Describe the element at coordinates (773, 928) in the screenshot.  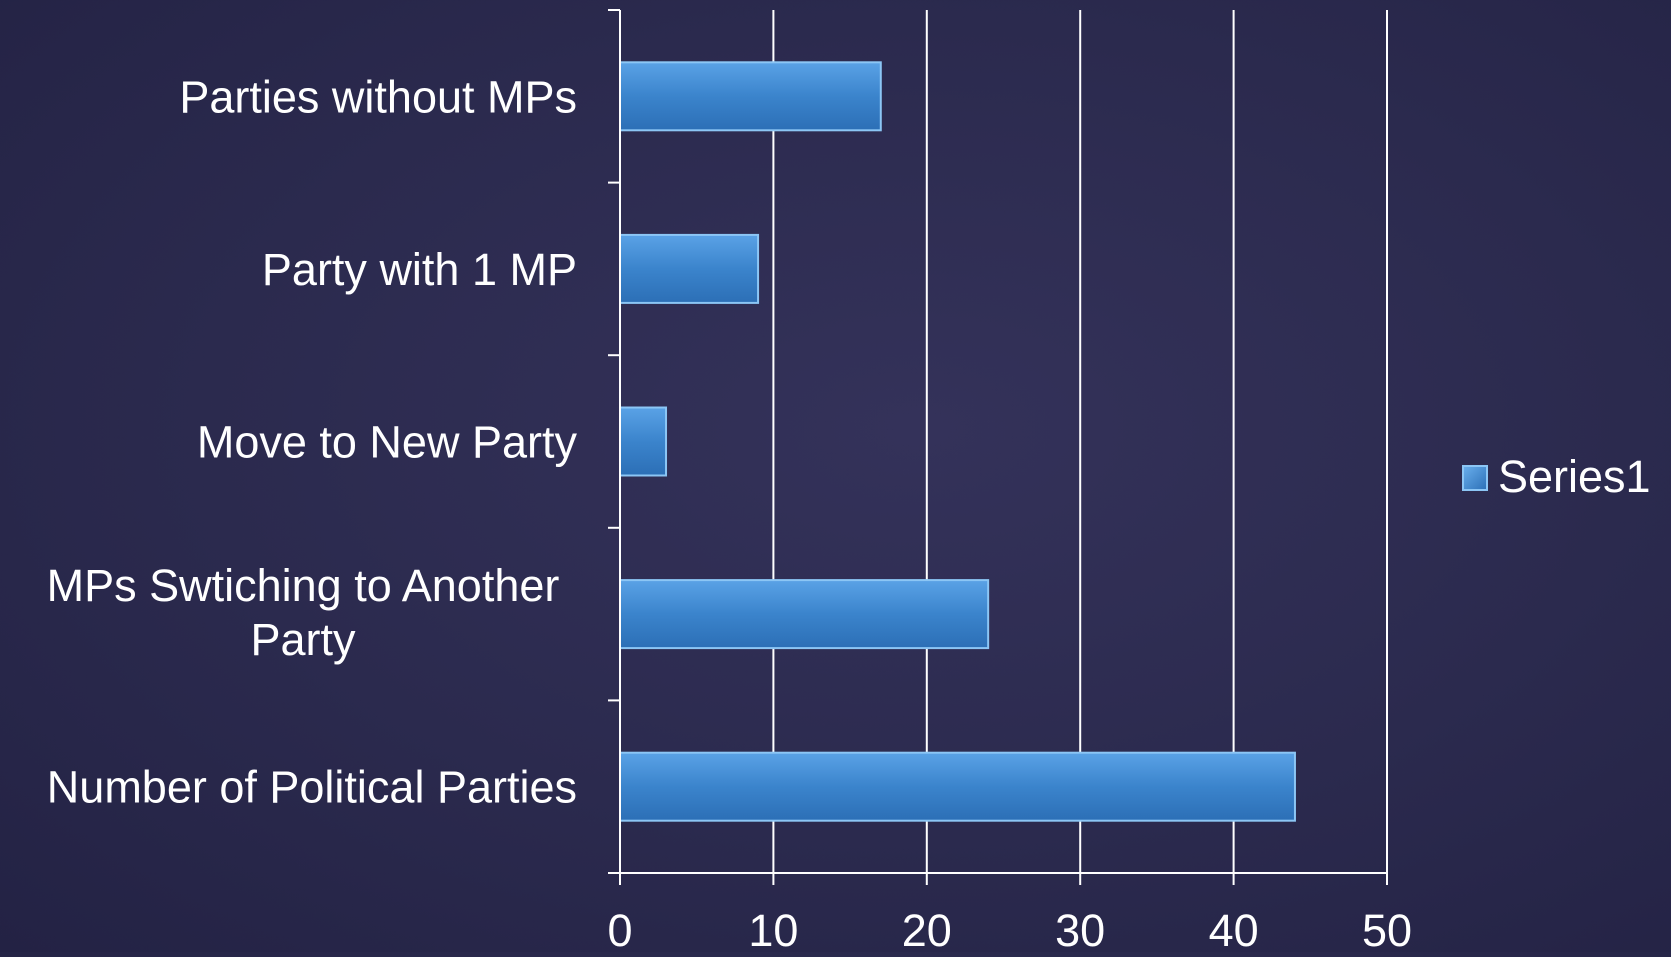
I see `x-tick-label-10: 10` at that location.